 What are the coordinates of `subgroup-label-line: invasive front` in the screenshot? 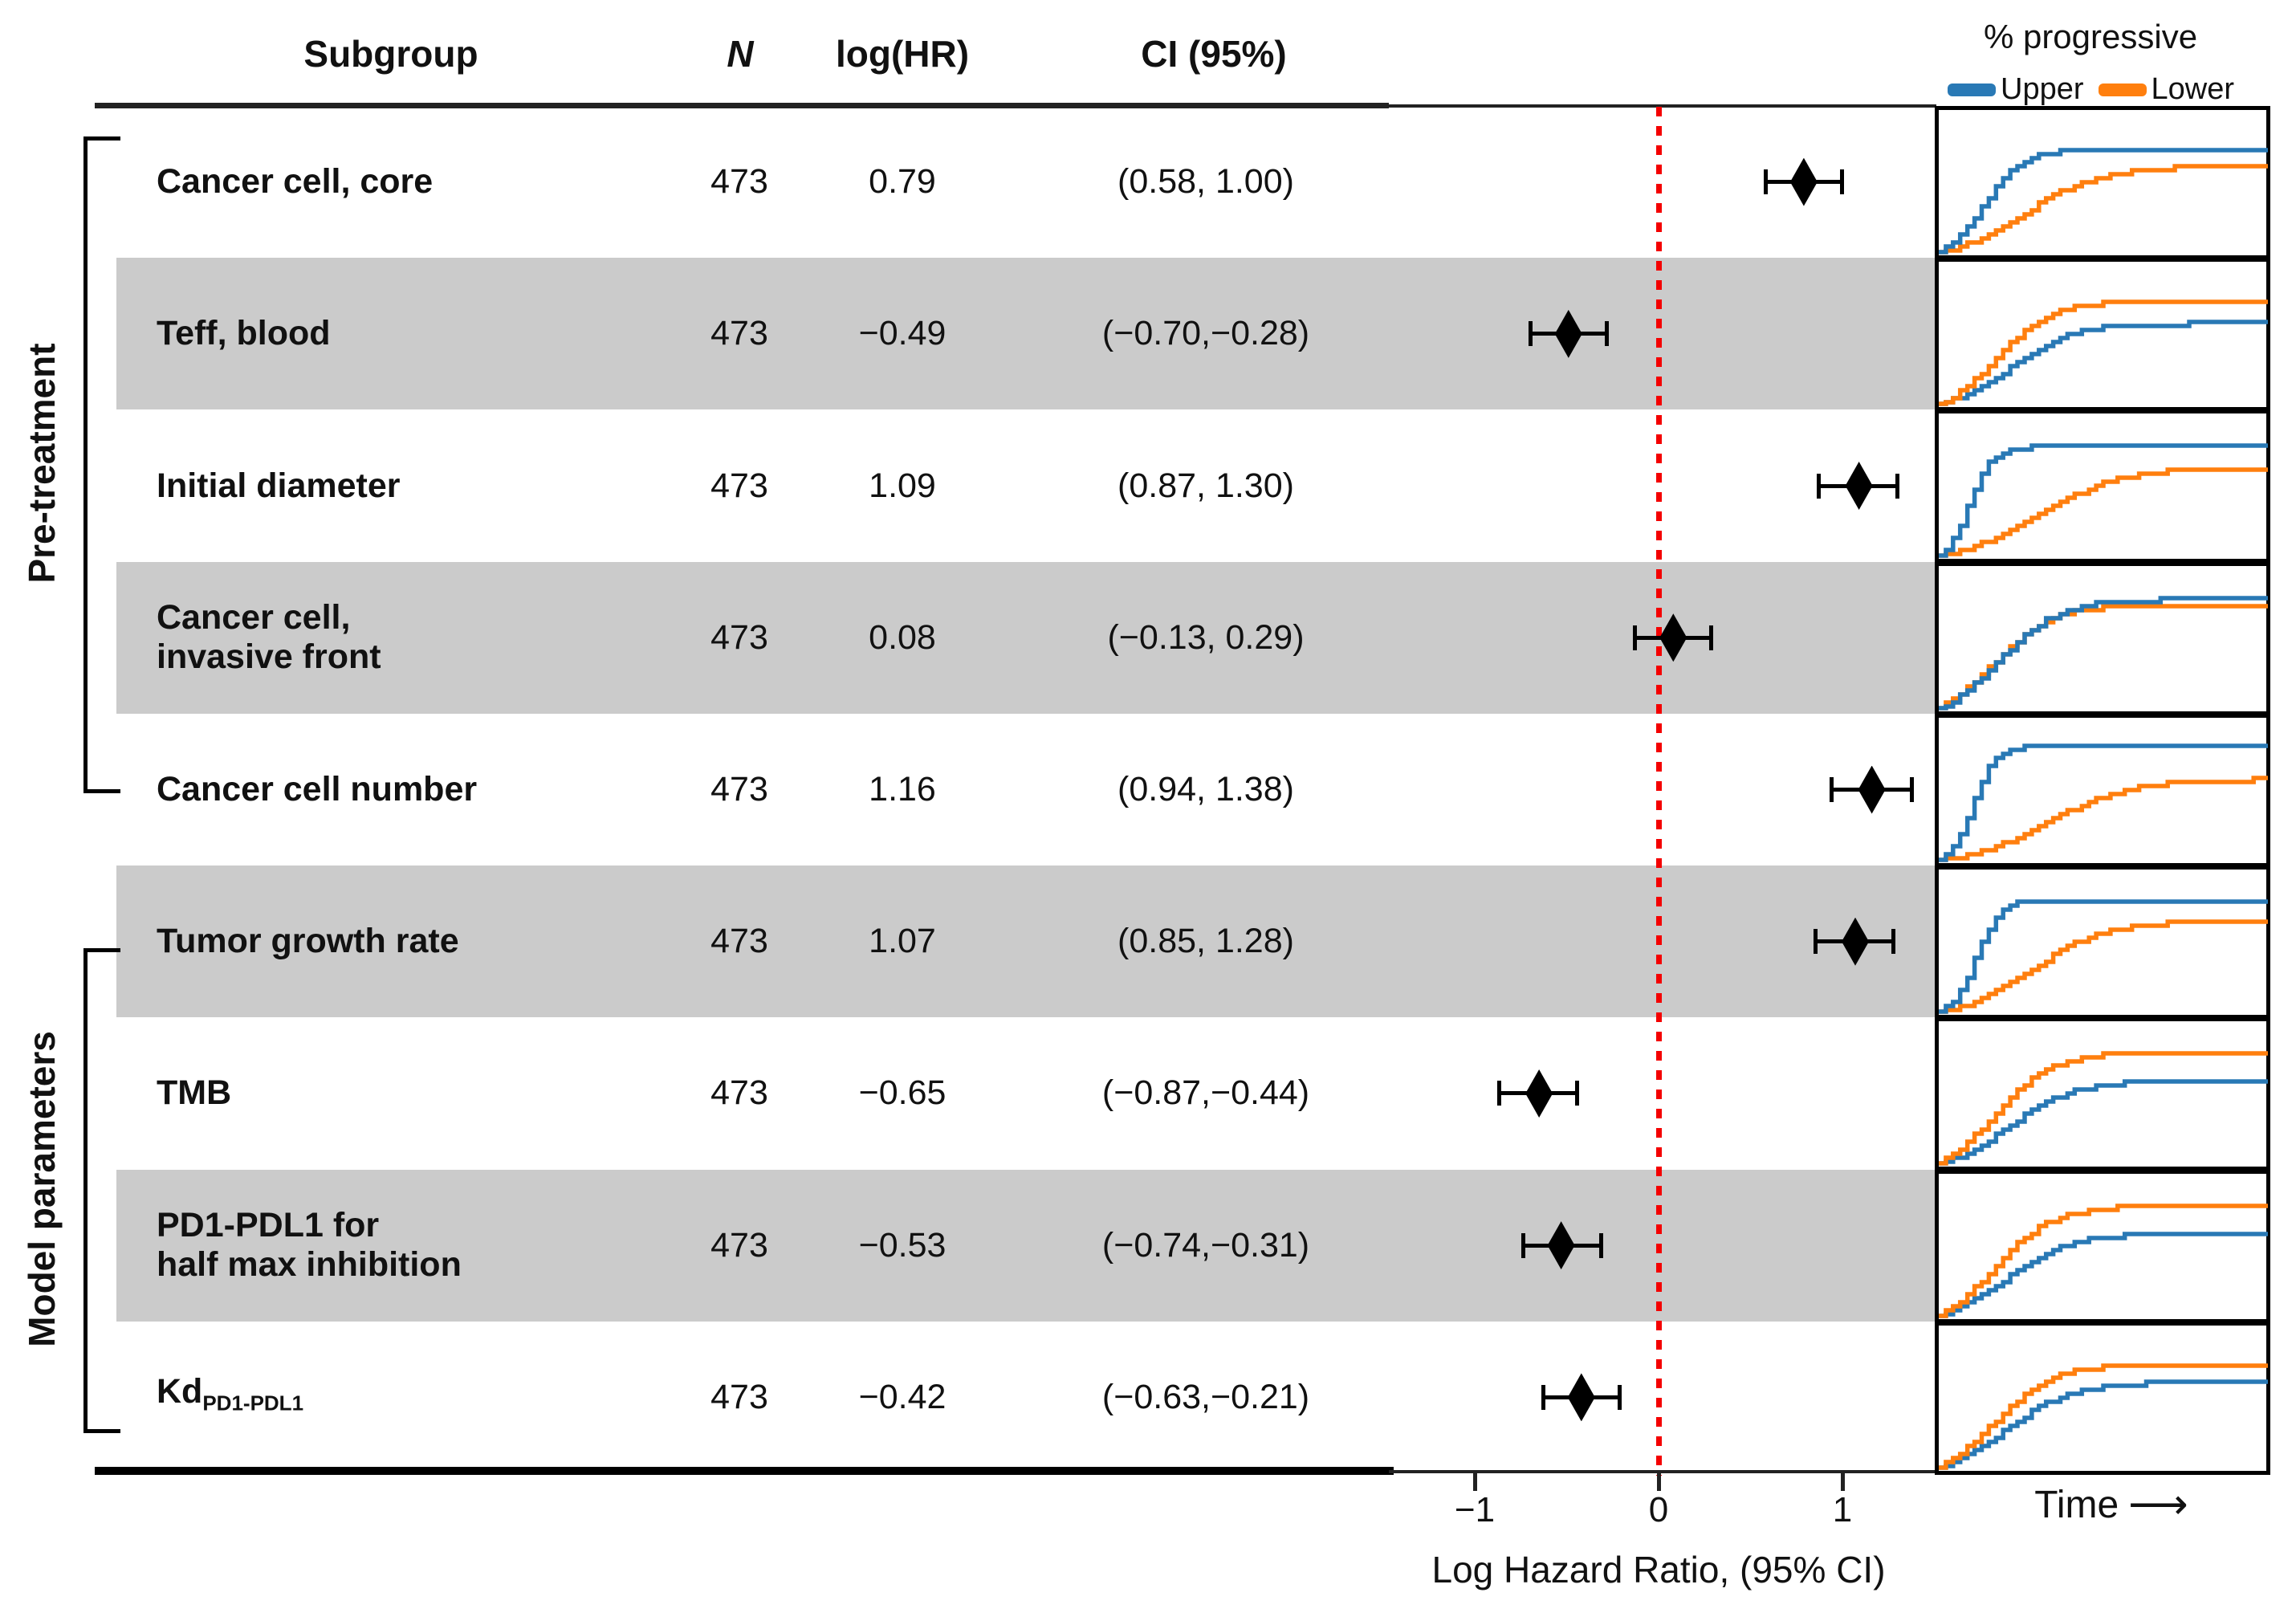 It's located at (269, 657).